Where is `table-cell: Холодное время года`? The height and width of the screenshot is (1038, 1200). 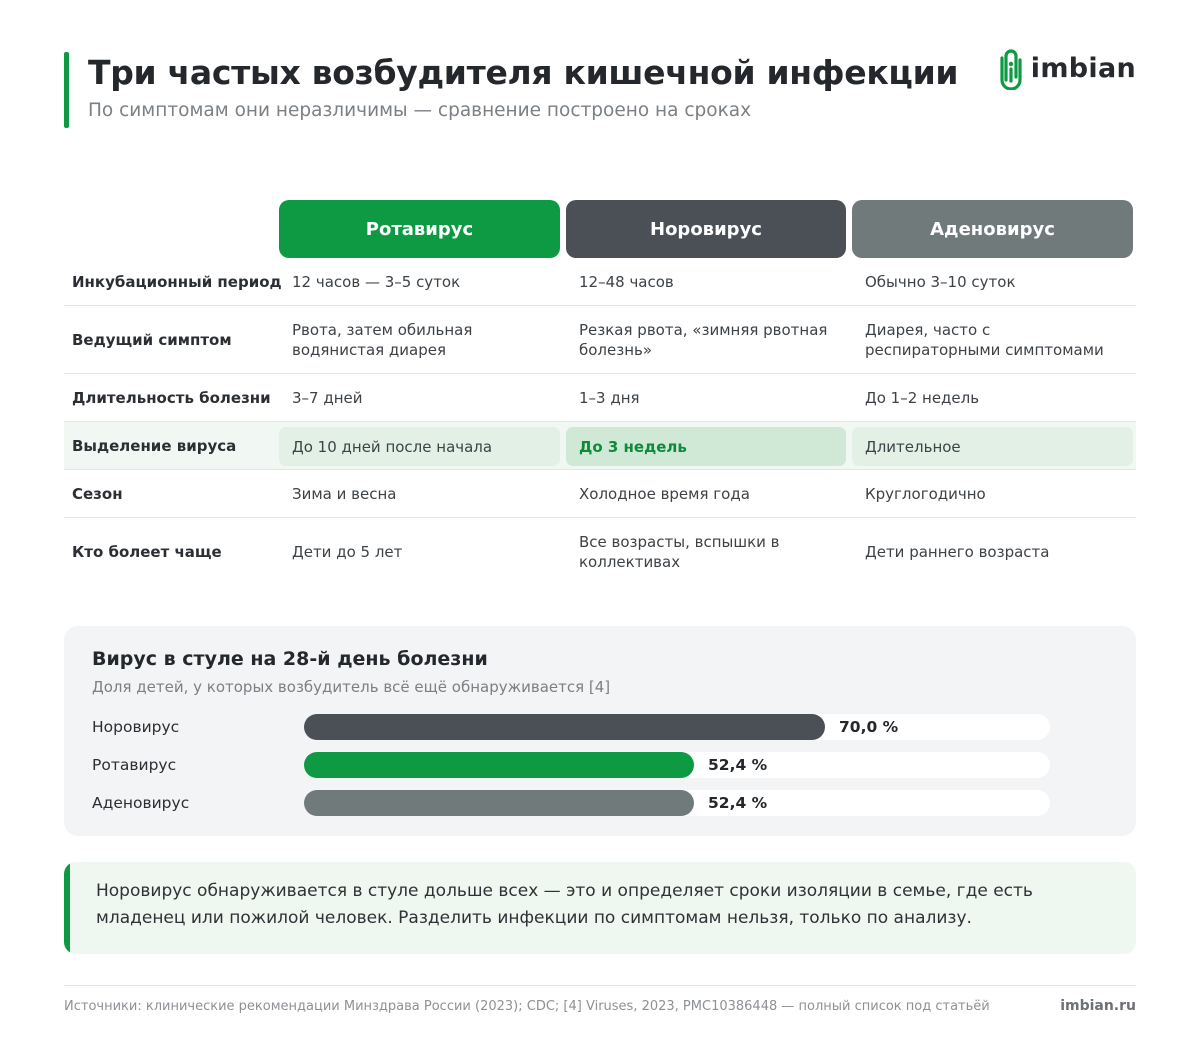
table-cell: Холодное время года is located at coordinates (664, 493).